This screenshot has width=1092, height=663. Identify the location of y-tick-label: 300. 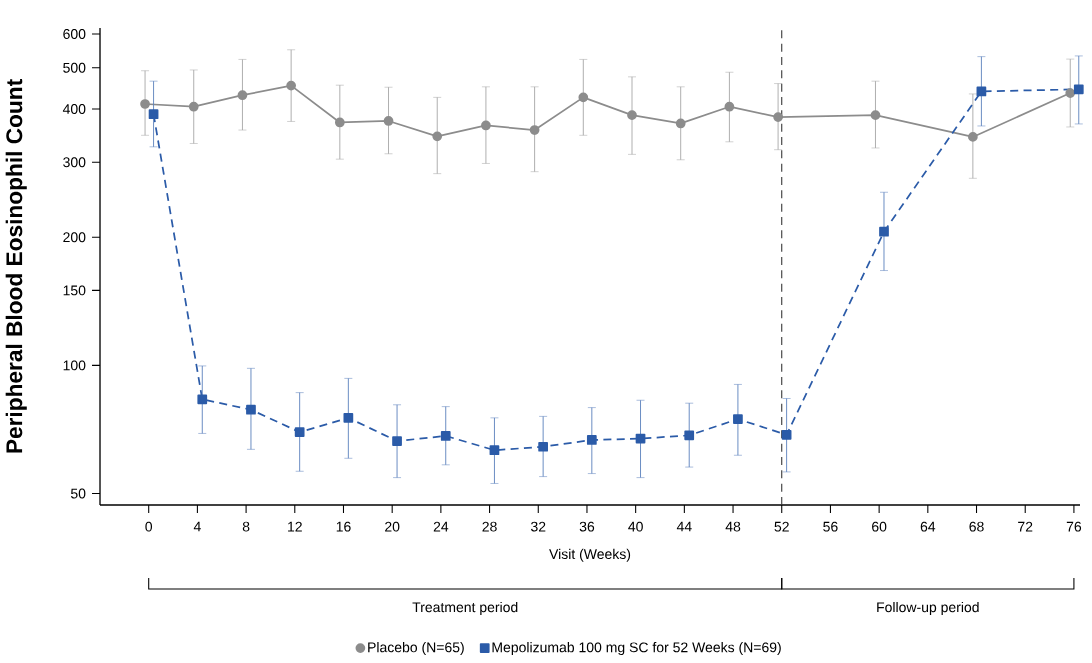
(74, 162).